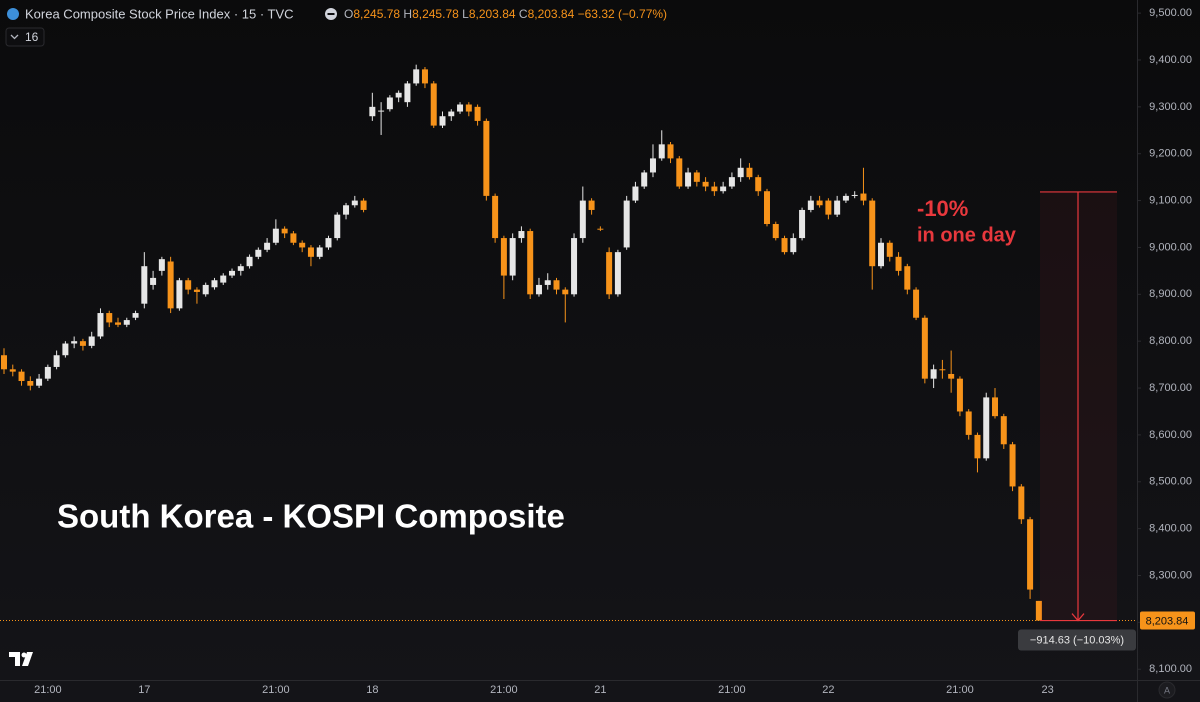  Describe the element at coordinates (1170, 60) in the screenshot. I see `y-tick-label: 9,400.00` at that location.